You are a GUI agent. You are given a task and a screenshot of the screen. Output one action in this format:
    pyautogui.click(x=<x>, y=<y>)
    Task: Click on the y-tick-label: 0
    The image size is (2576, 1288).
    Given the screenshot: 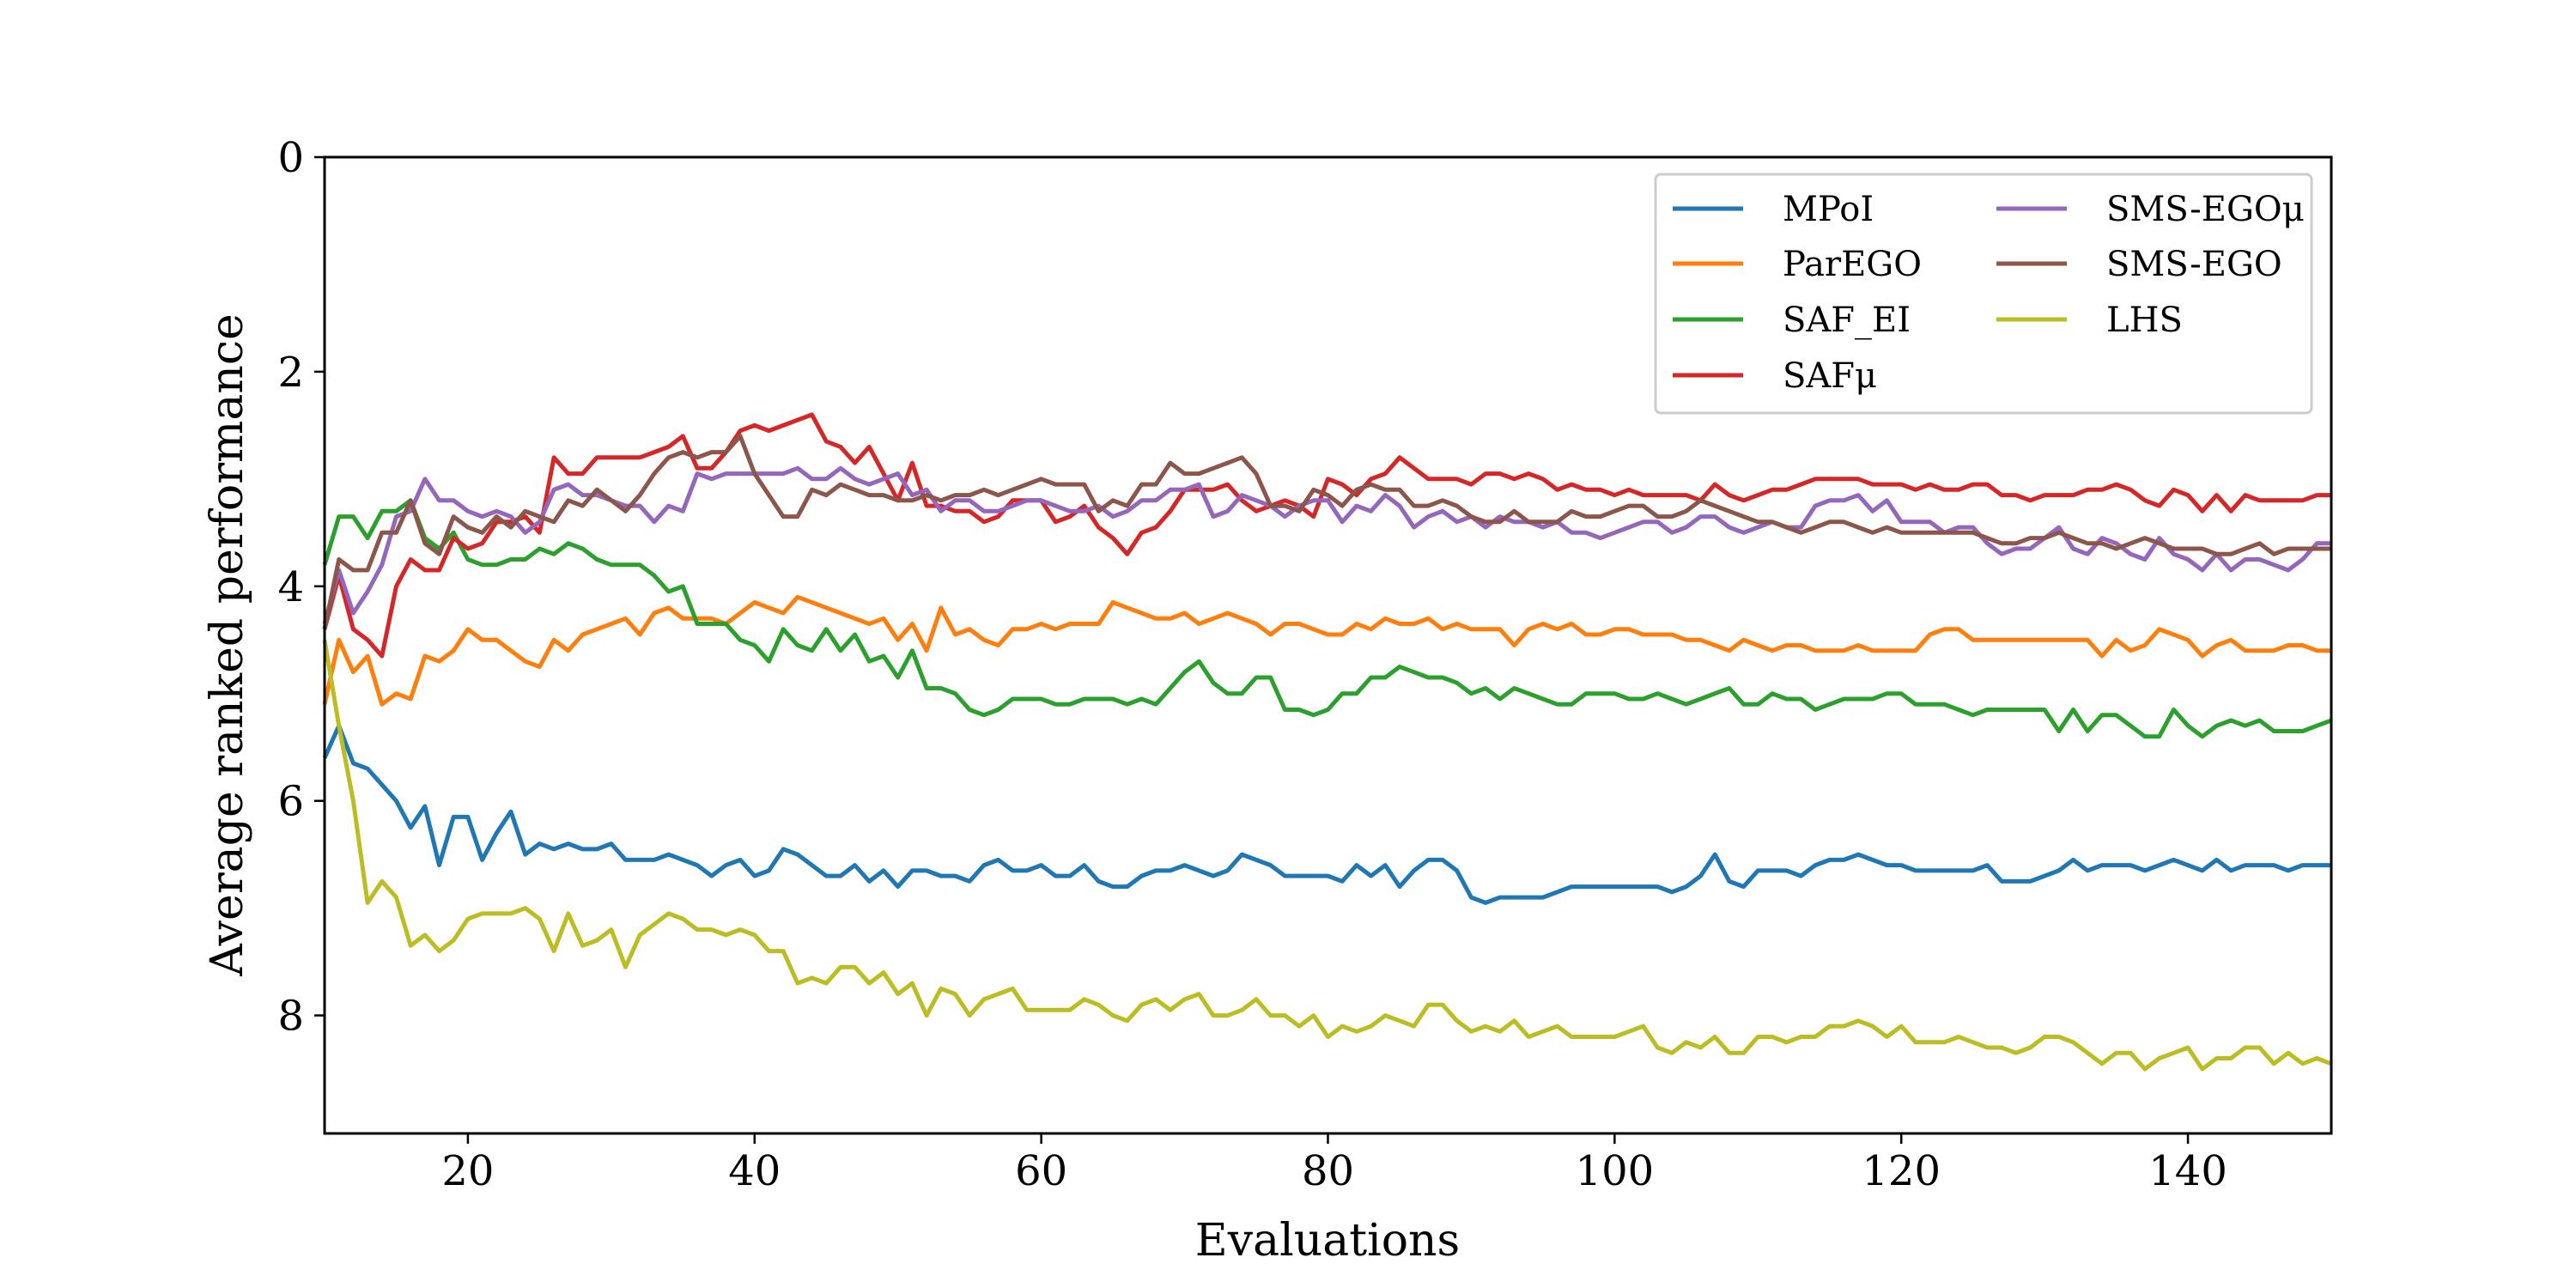 What is the action you would take?
    pyautogui.click(x=291, y=158)
    